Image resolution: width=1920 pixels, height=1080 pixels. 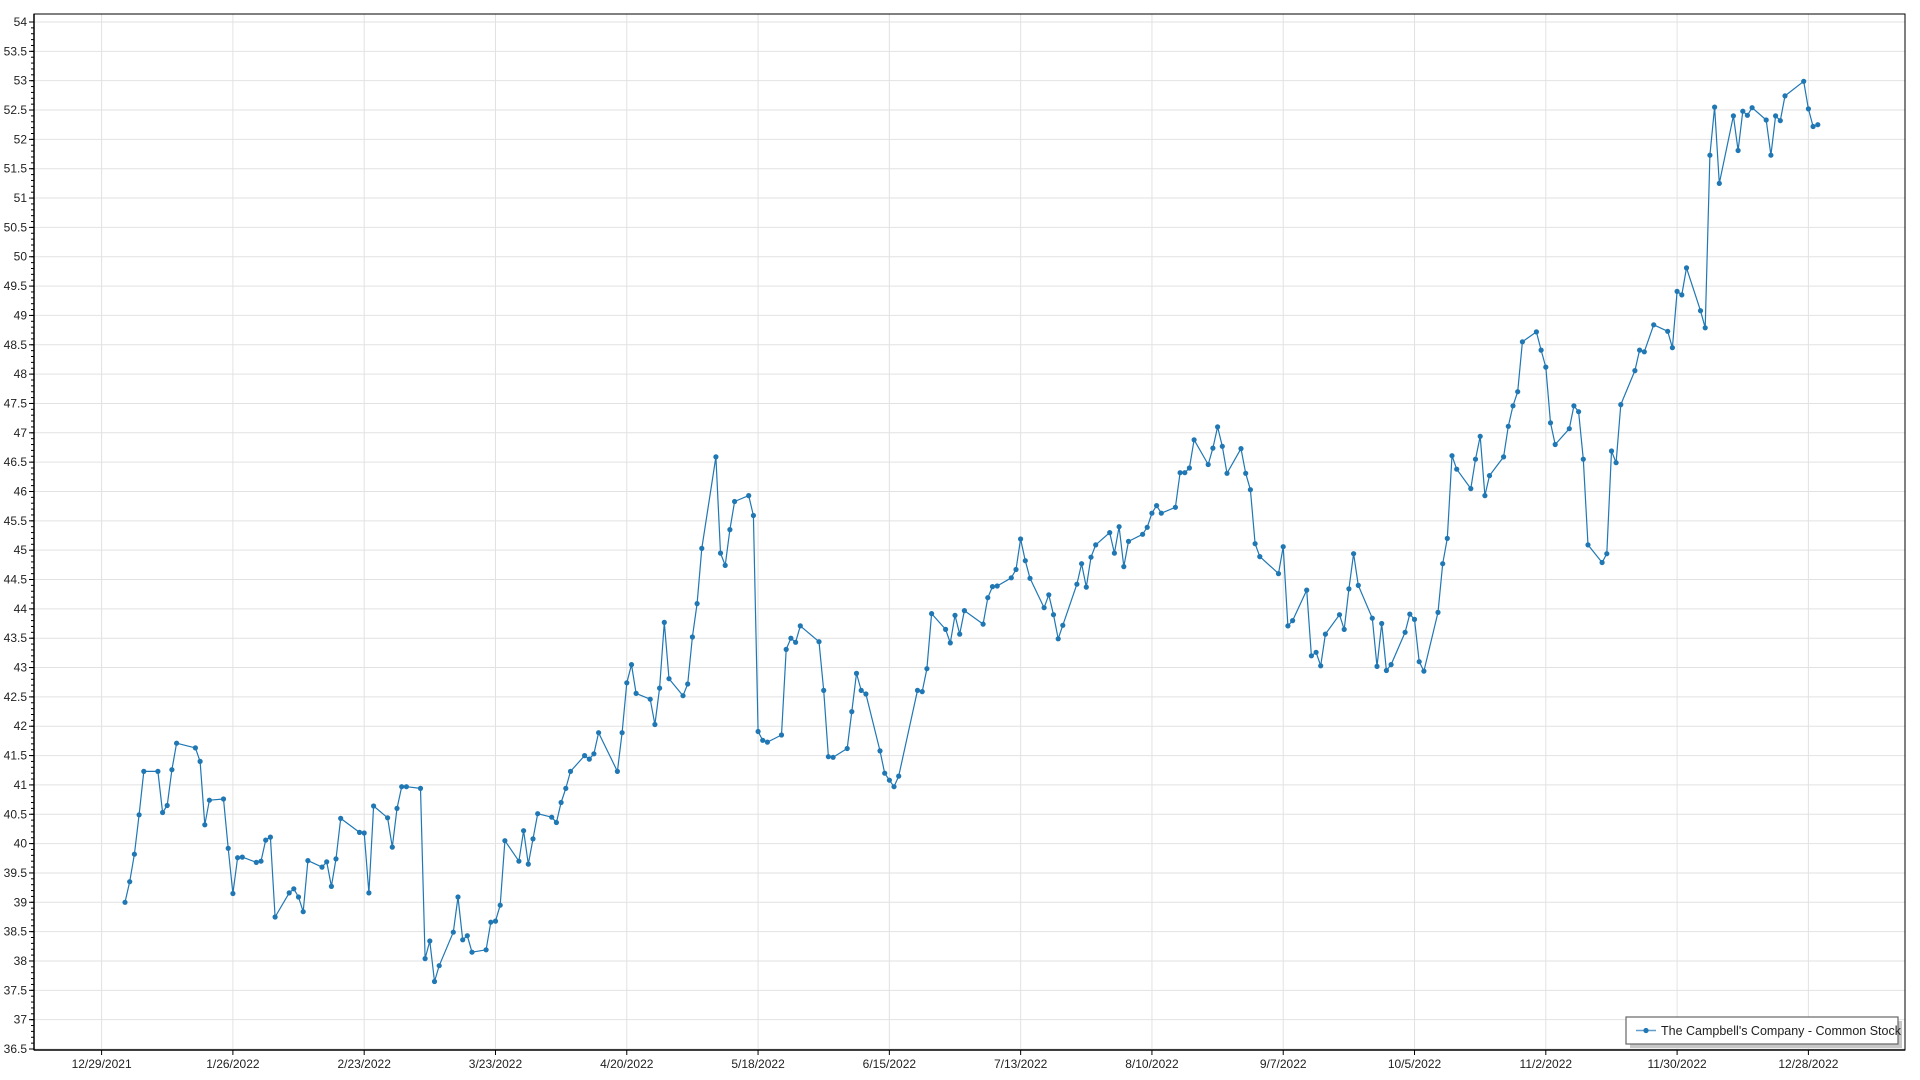 What do you see at coordinates (1152, 1064) in the screenshot?
I see `x-tick-label: 8/10/2022` at bounding box center [1152, 1064].